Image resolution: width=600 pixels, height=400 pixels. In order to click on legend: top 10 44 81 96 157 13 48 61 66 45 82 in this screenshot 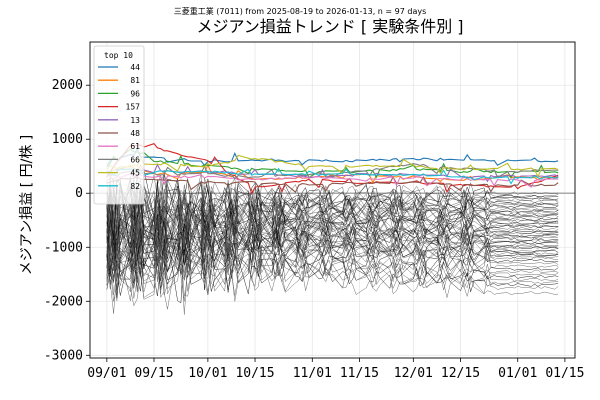, I will do `click(119, 125)`.